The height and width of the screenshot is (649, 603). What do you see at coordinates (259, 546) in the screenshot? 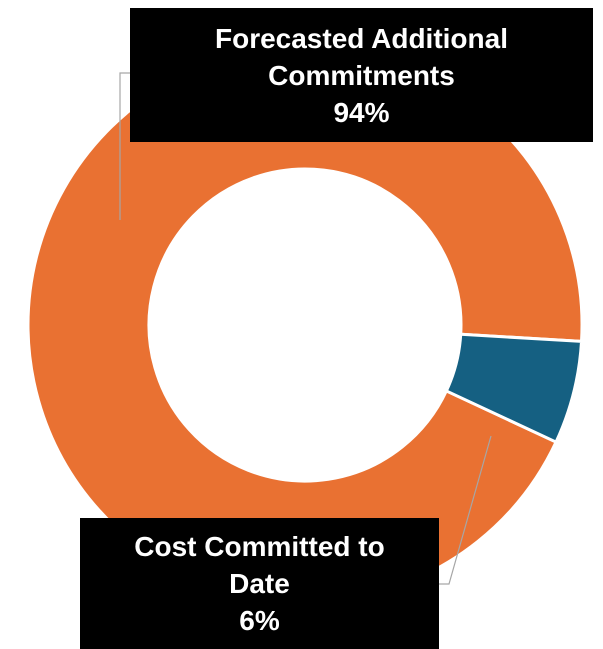
I see `data-label-text: Cost Committed to` at bounding box center [259, 546].